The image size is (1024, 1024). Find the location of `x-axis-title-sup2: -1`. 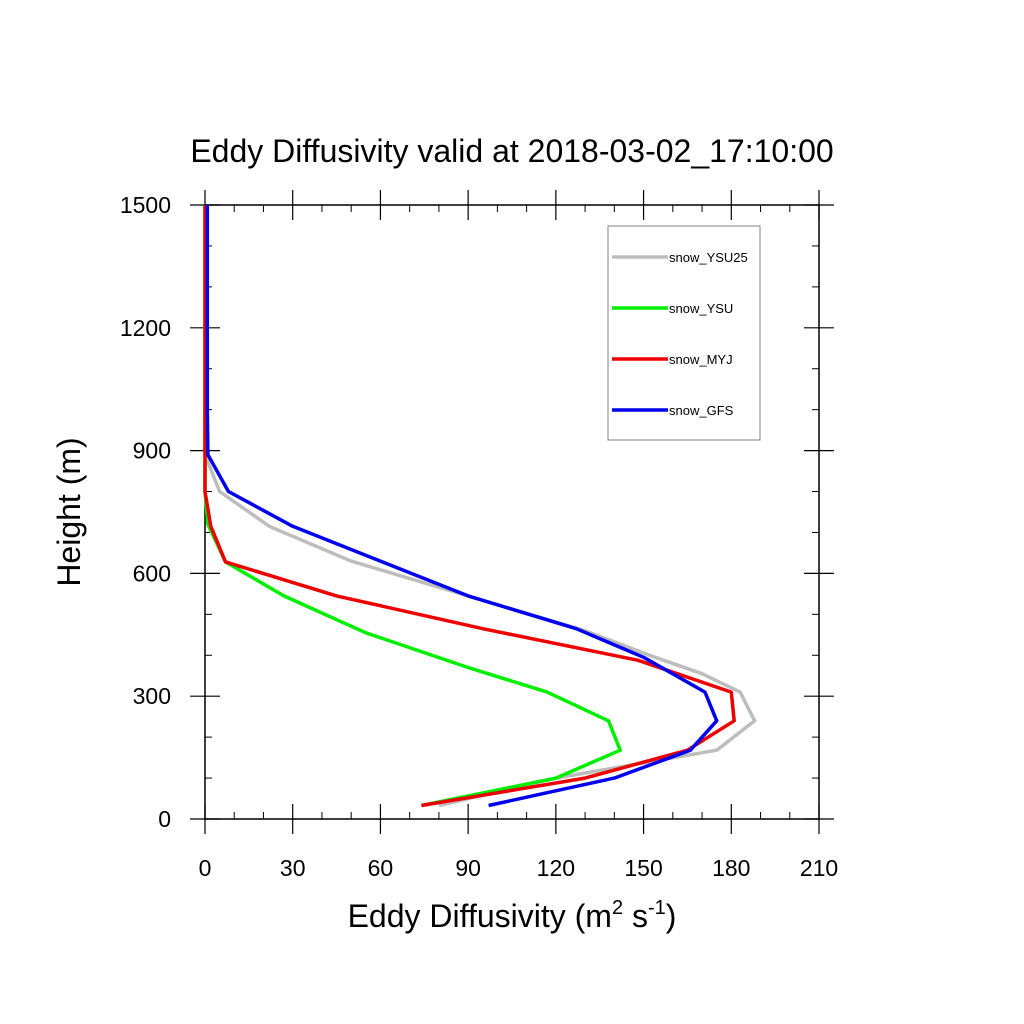

x-axis-title-sup2: -1 is located at coordinates (657, 908).